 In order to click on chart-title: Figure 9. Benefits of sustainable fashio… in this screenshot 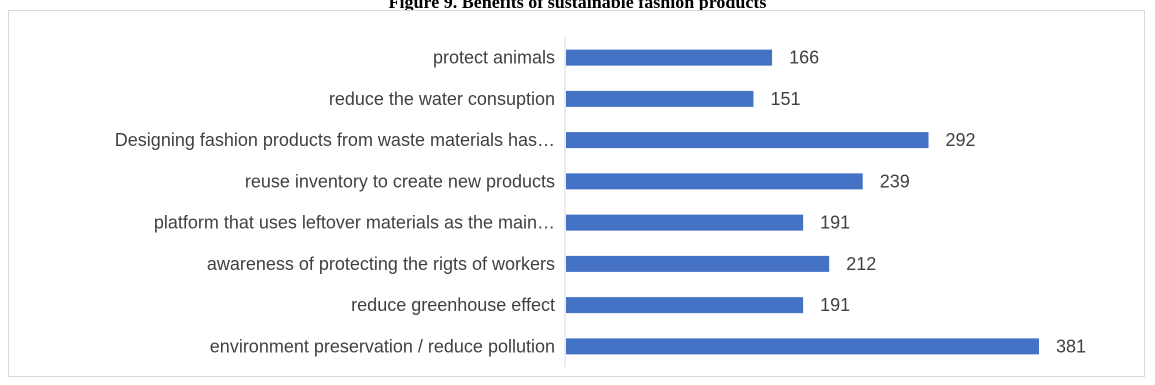, I will do `click(577, 6)`.